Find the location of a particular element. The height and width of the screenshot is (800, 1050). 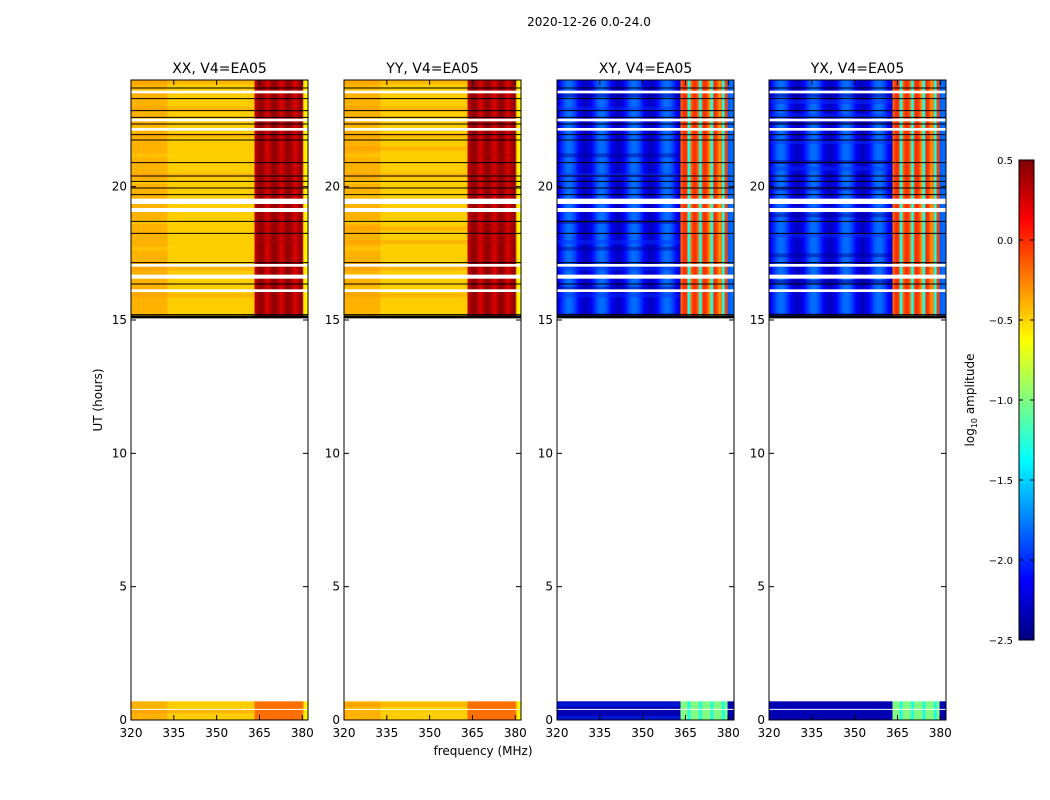

colorbar-tick-label: −0.5 is located at coordinates (1001, 321).